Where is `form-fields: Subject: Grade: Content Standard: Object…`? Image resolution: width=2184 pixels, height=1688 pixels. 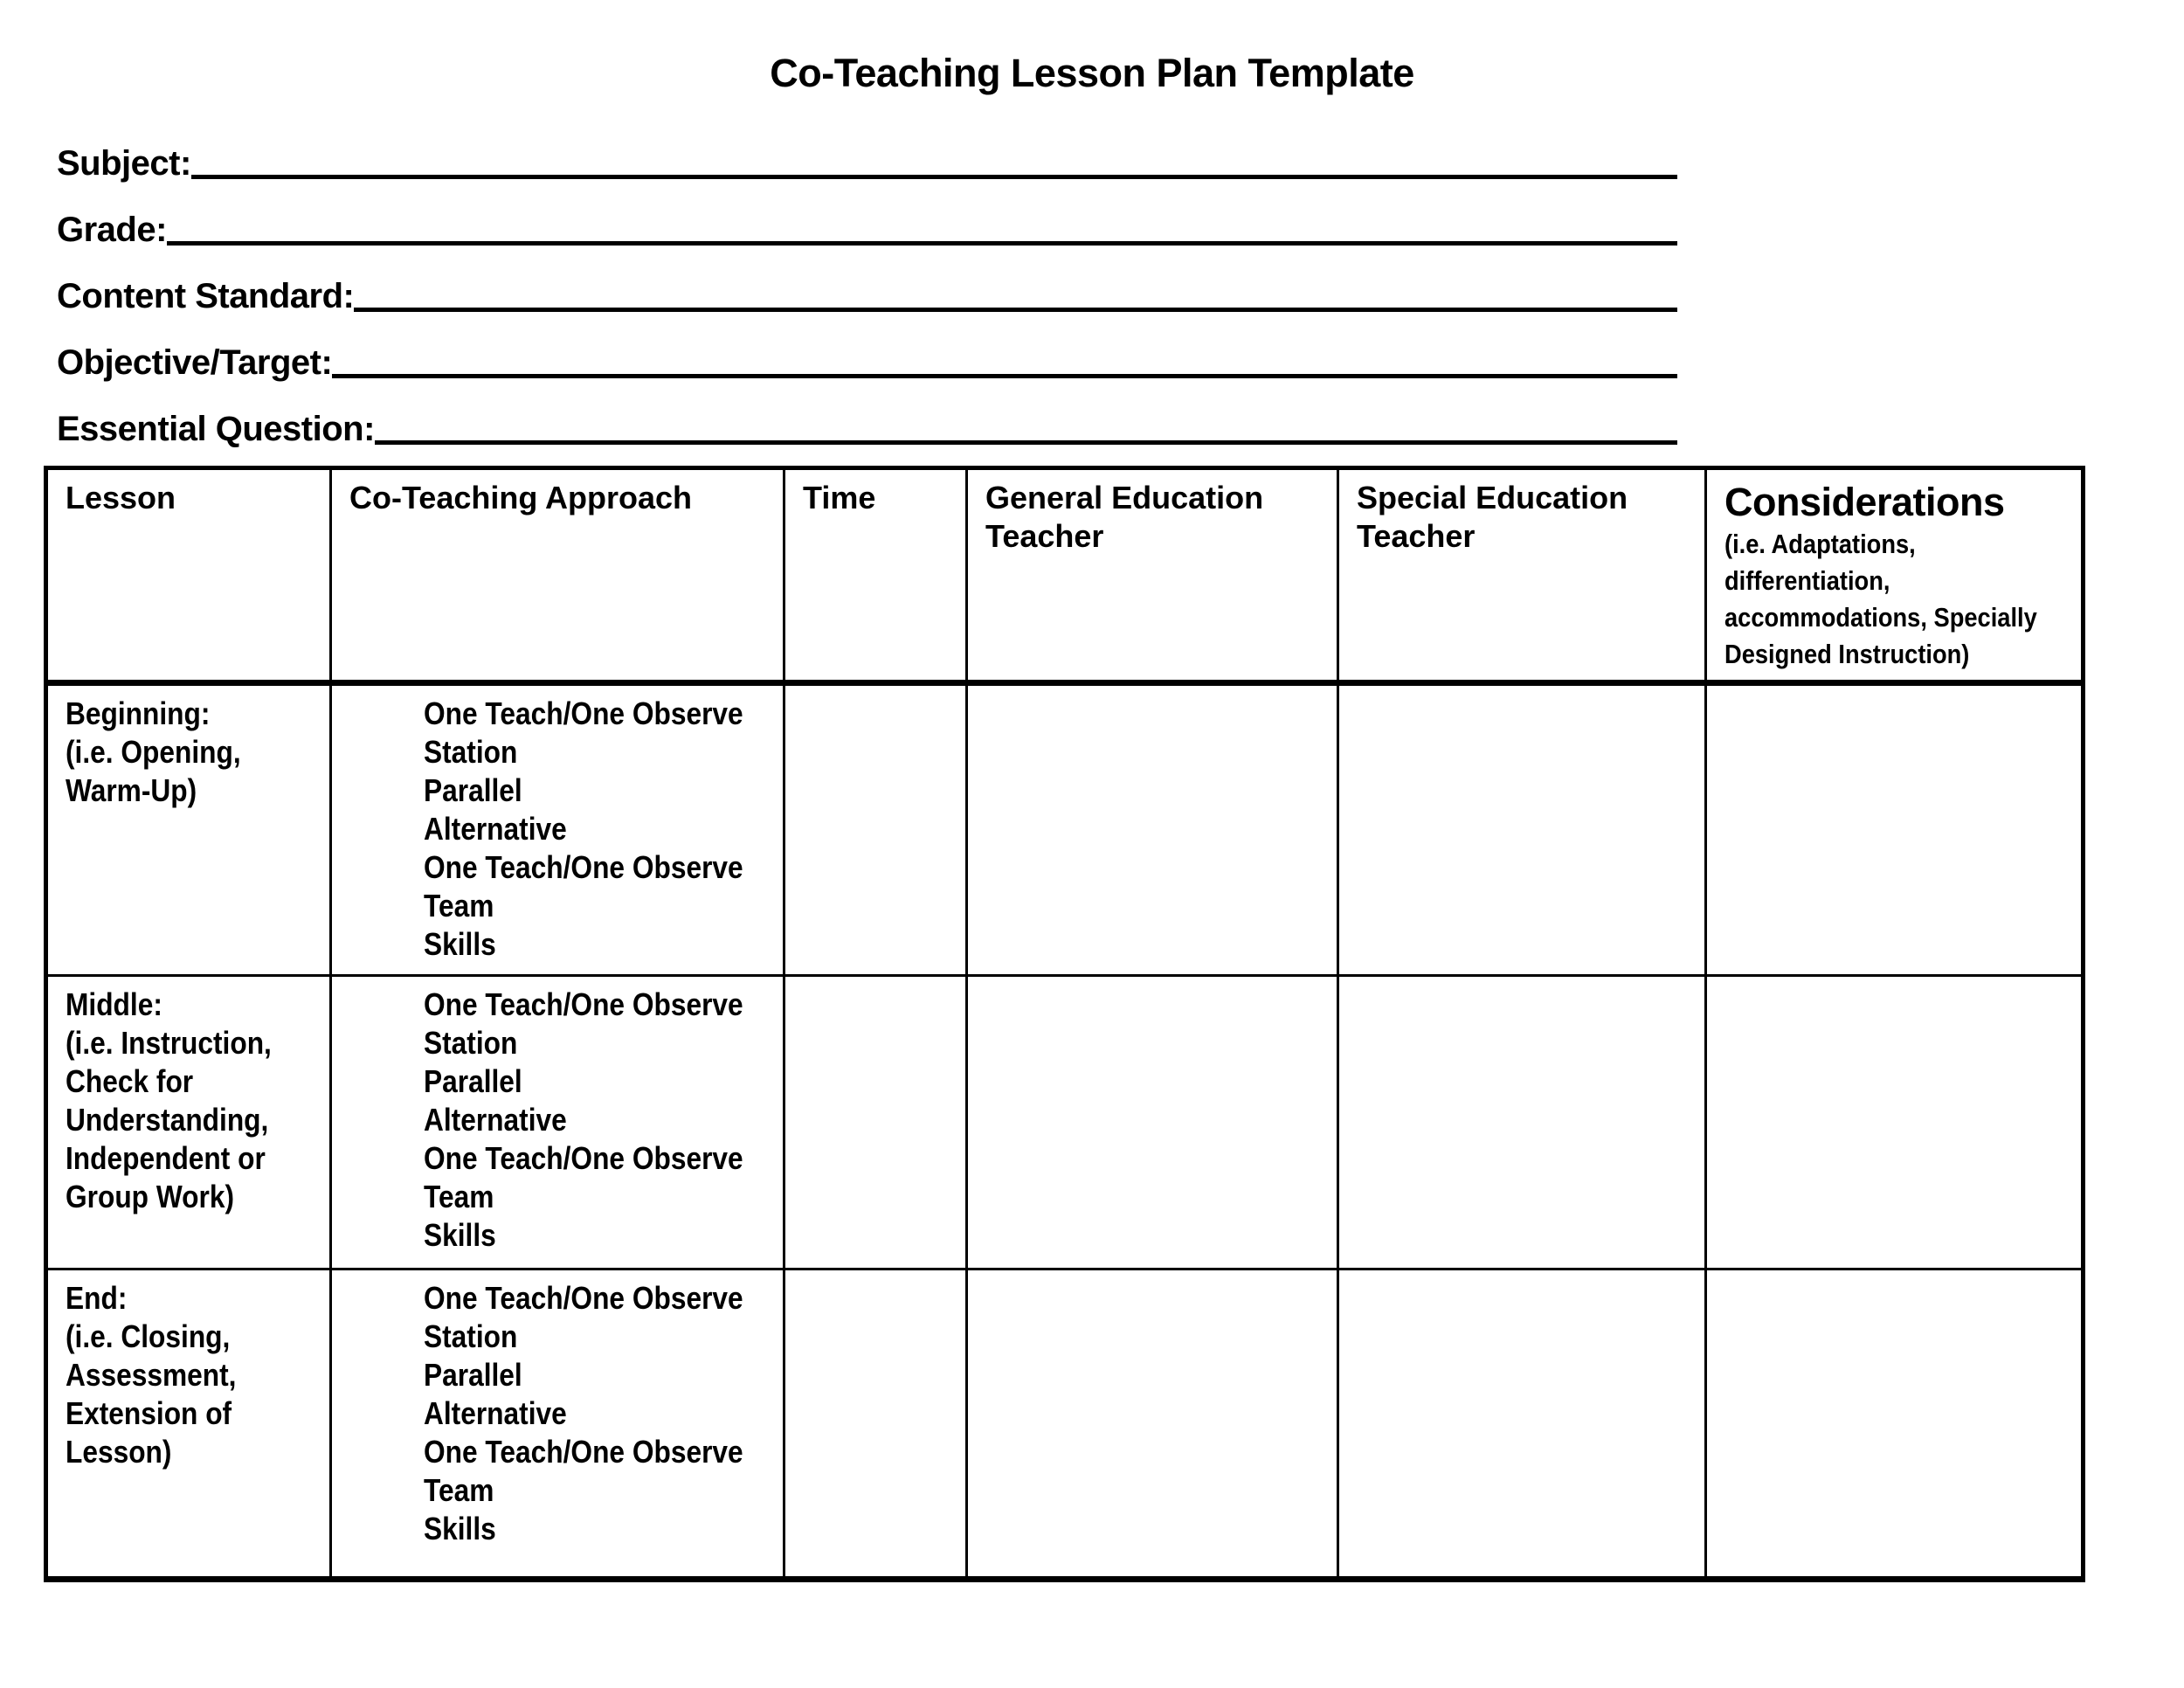
form-fields: Subject: Grade: Content Standard: Object… is located at coordinates (867, 308).